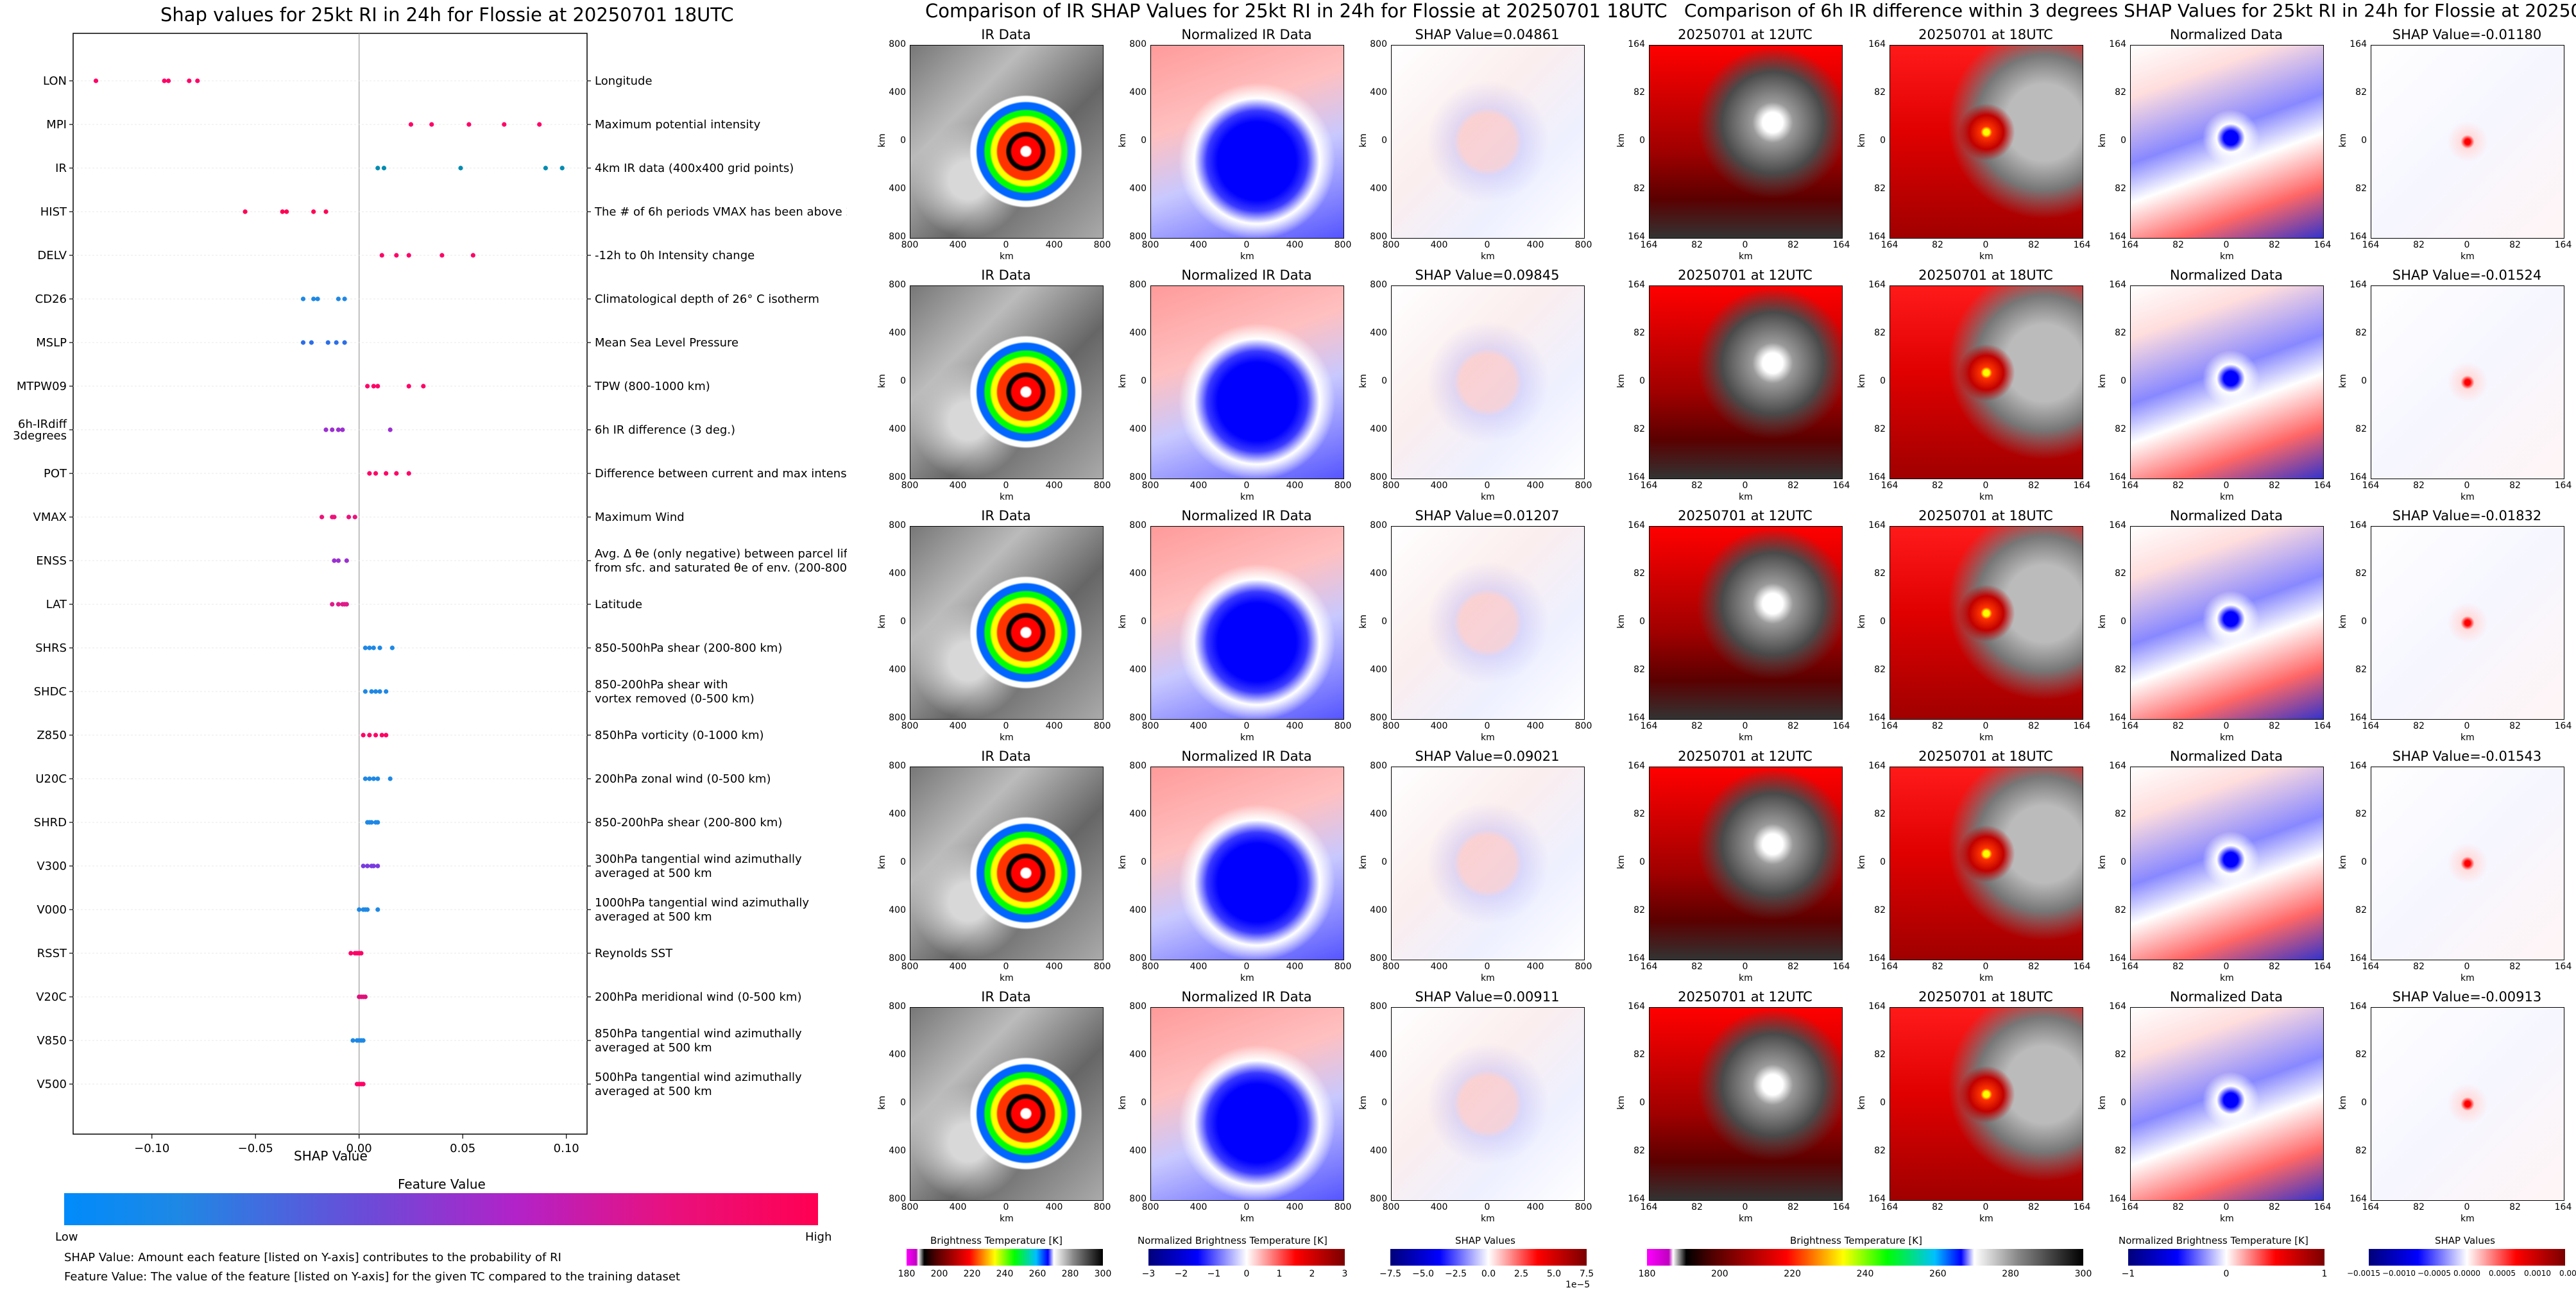  Describe the element at coordinates (1521, 1274) in the screenshot. I see `colorbar-tick-label: 2.5` at that location.